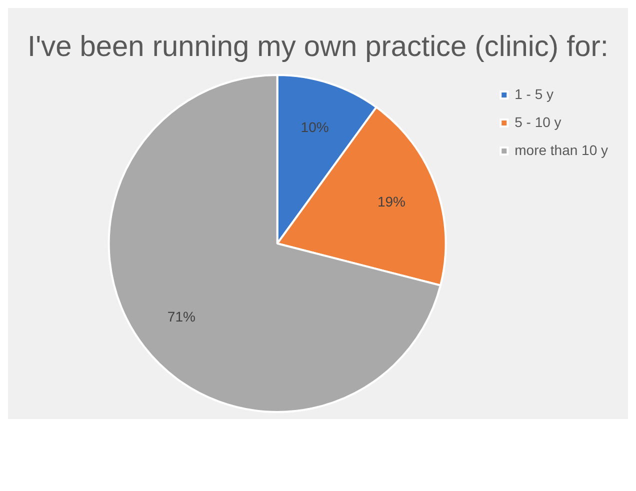 The height and width of the screenshot is (491, 636). I want to click on data-label: 19%, so click(391, 201).